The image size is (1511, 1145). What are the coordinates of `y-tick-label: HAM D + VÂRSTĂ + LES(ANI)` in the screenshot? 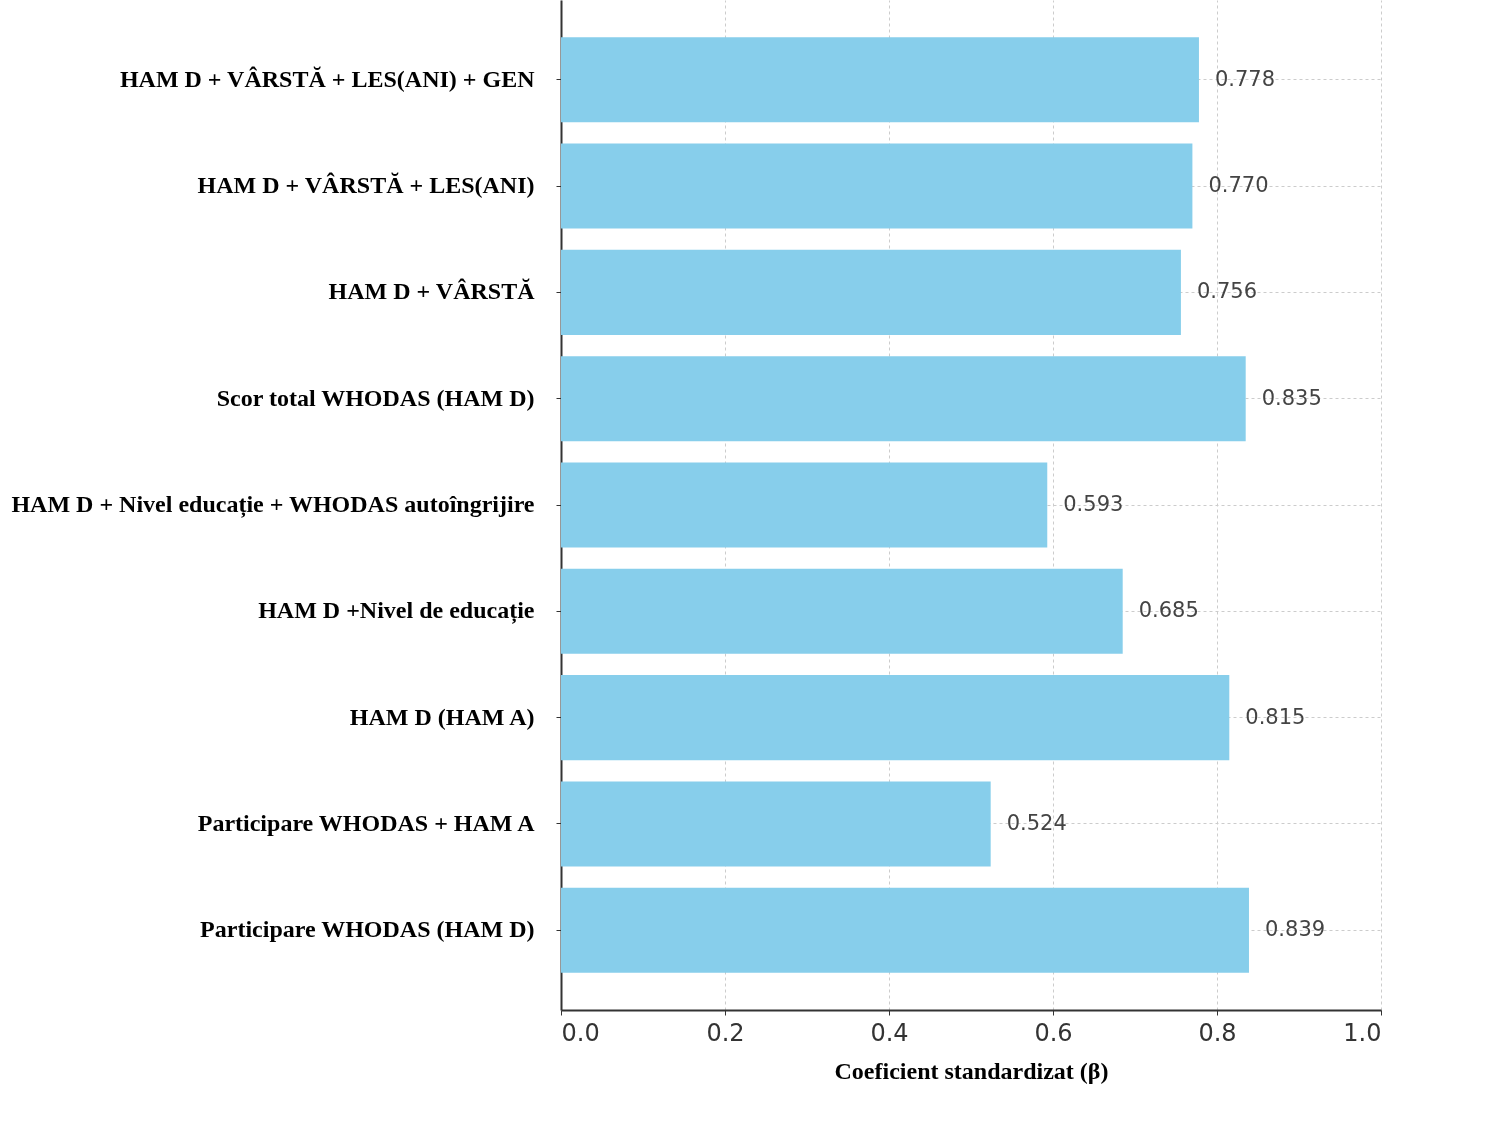 It's located at (366, 185).